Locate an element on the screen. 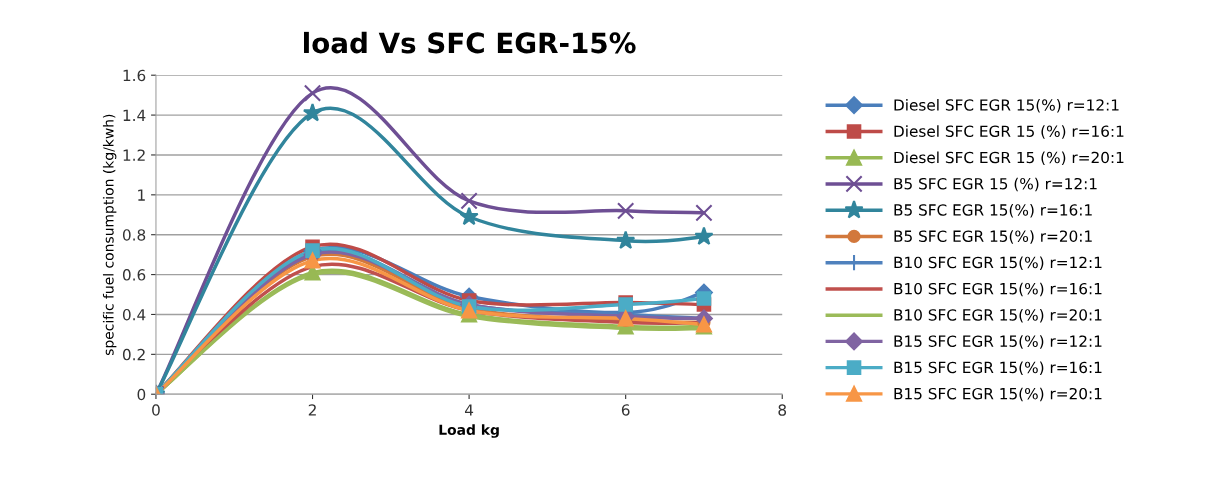 Image resolution: width=1228 pixels, height=479 pixels. x-tick-label: 8 is located at coordinates (782, 410).